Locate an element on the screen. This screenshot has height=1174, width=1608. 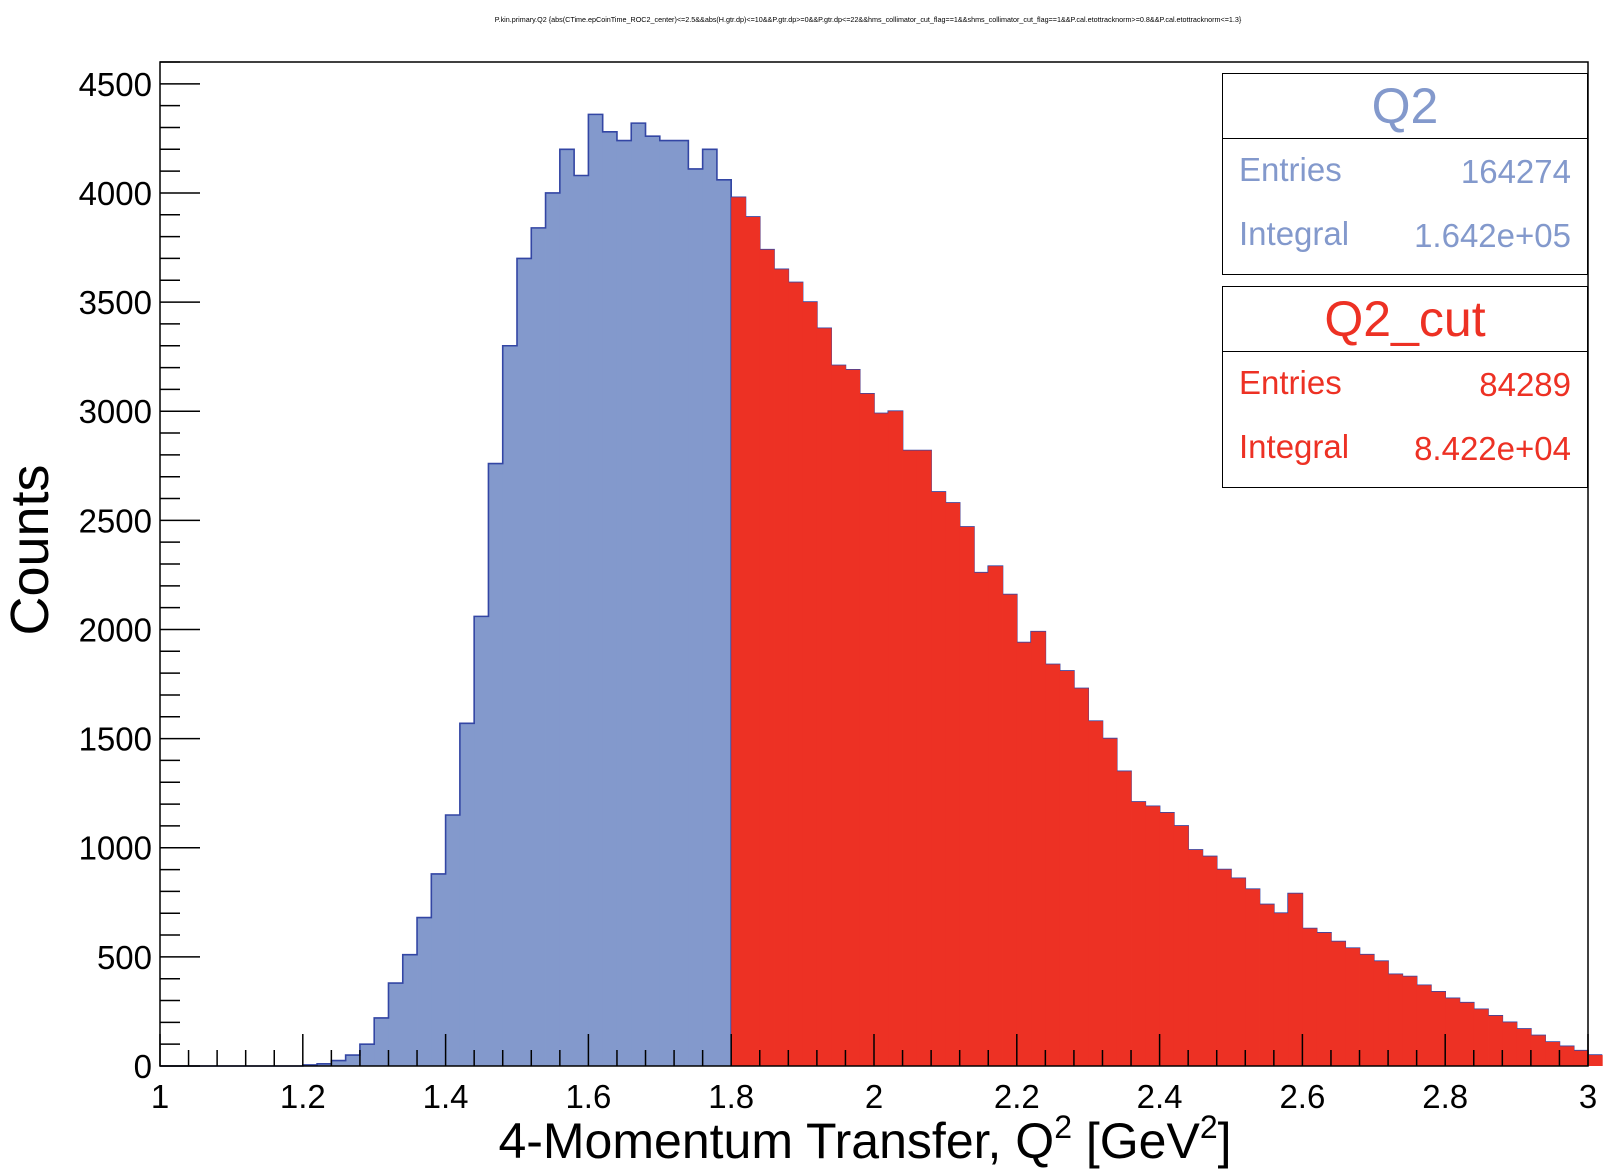
y-tick-label: 3000 is located at coordinates (115, 411).